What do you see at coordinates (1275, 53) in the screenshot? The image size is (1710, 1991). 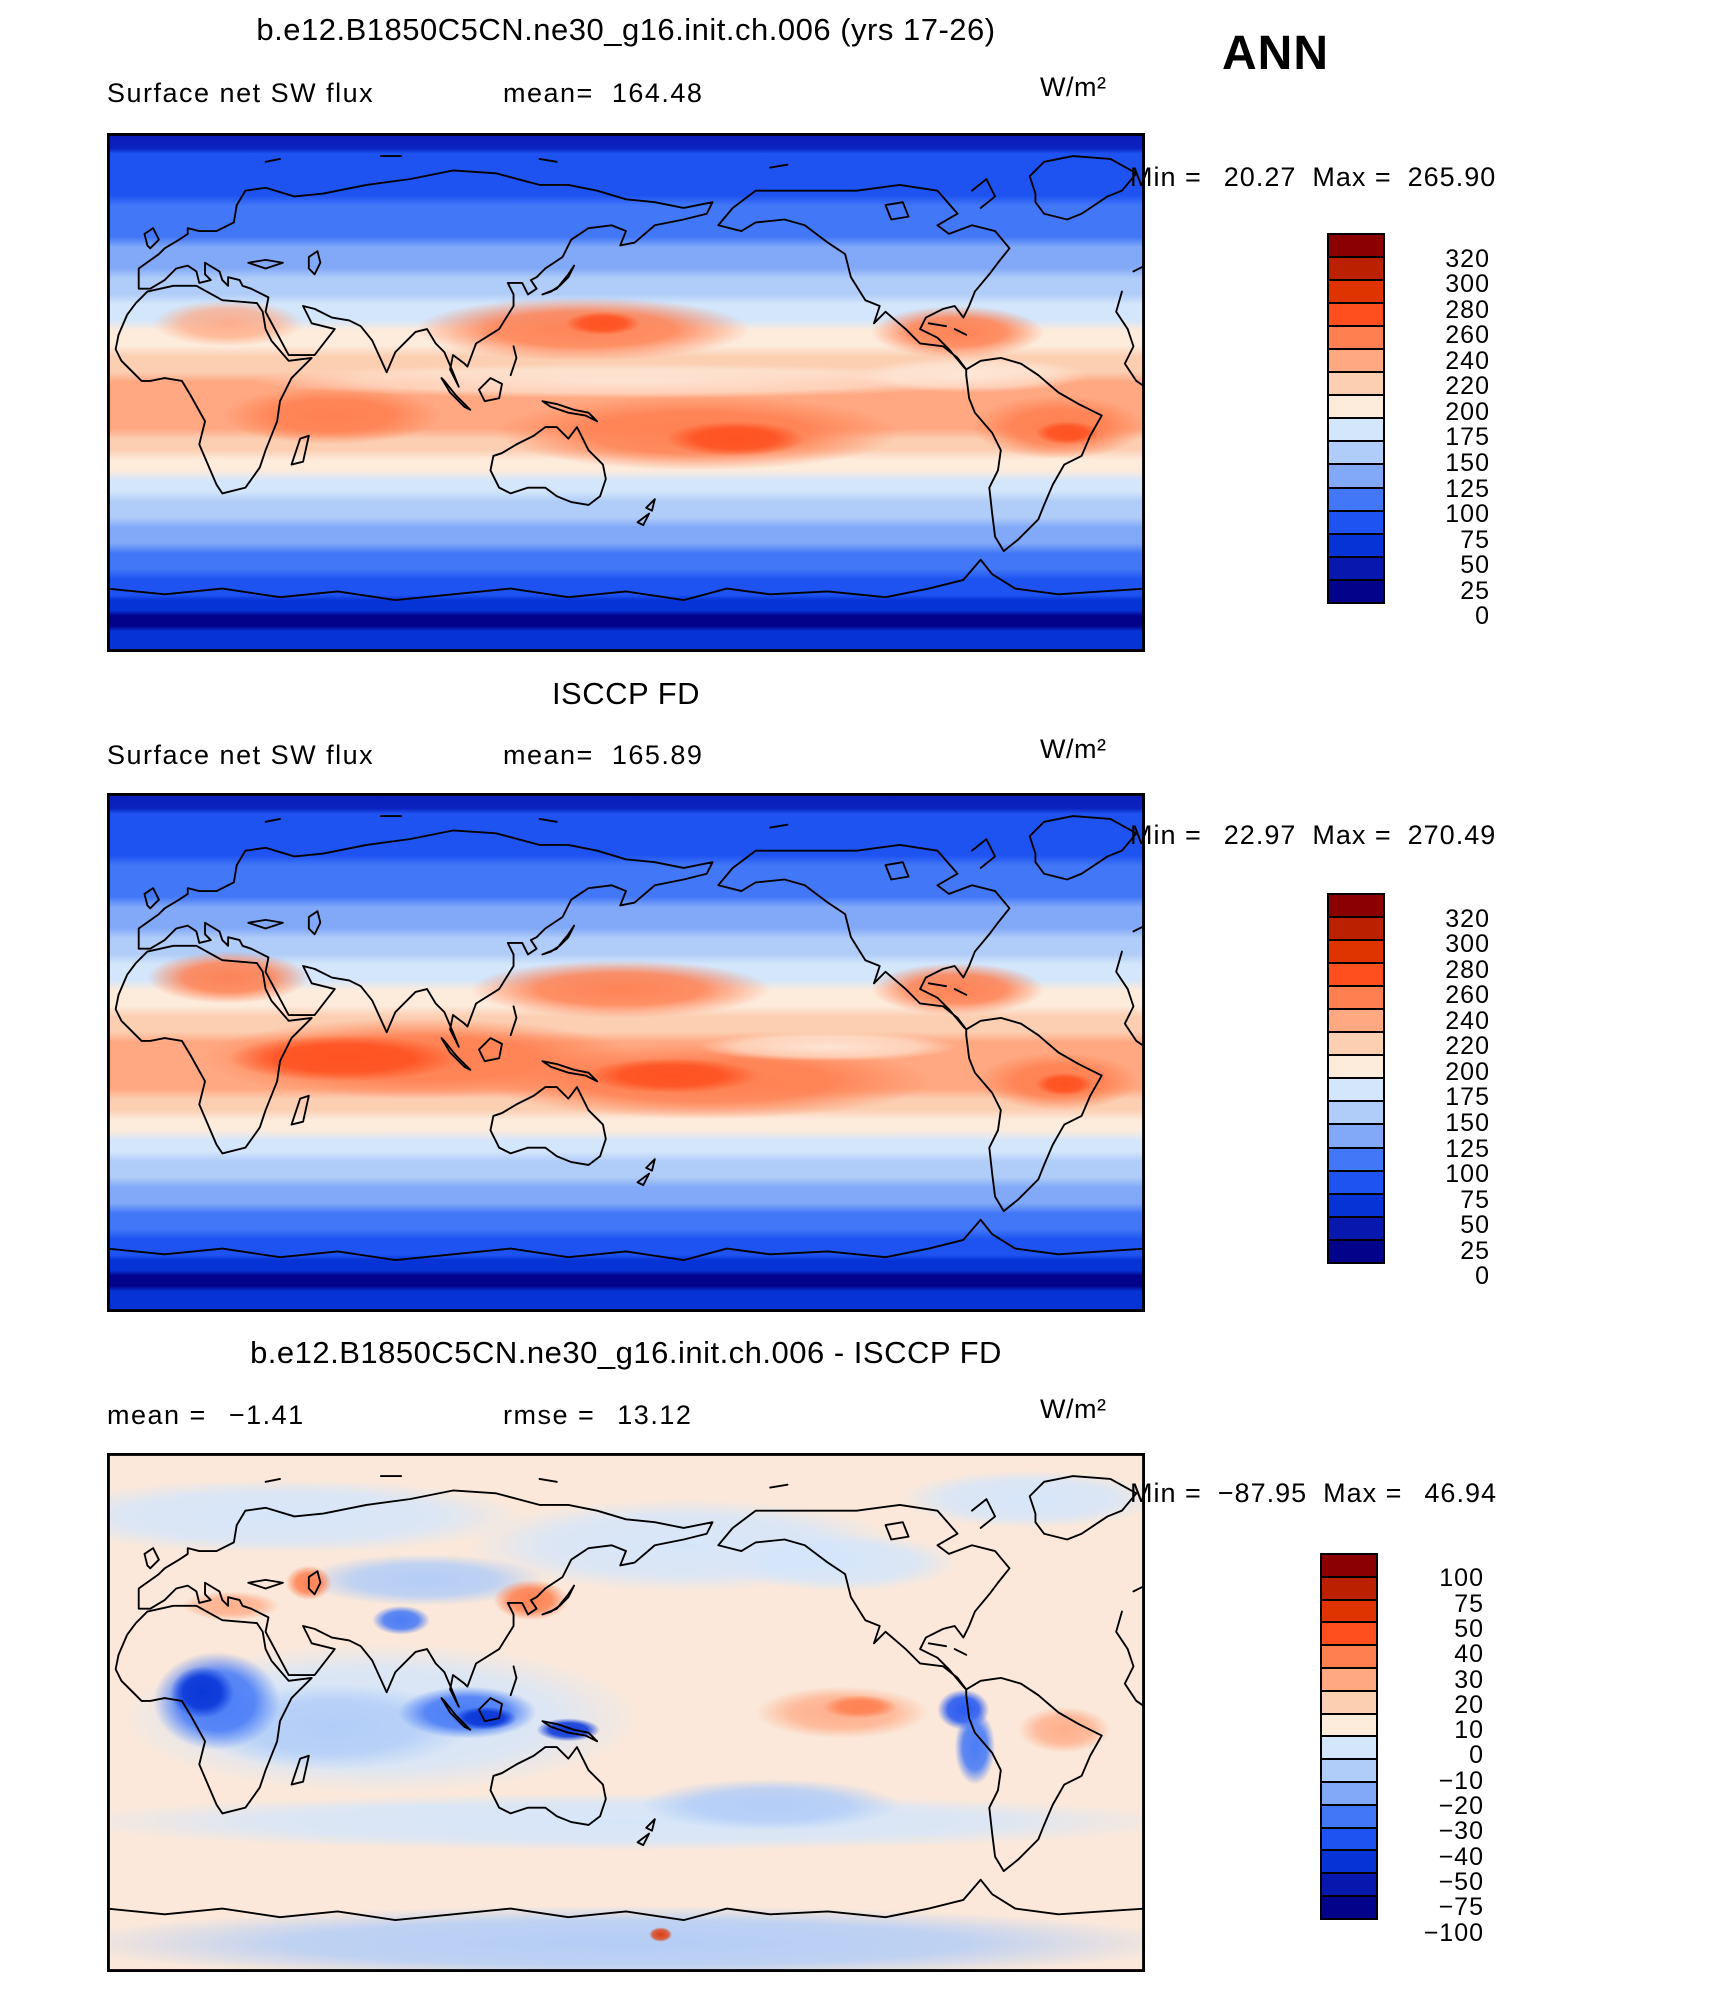 I see `season-label: ANN` at bounding box center [1275, 53].